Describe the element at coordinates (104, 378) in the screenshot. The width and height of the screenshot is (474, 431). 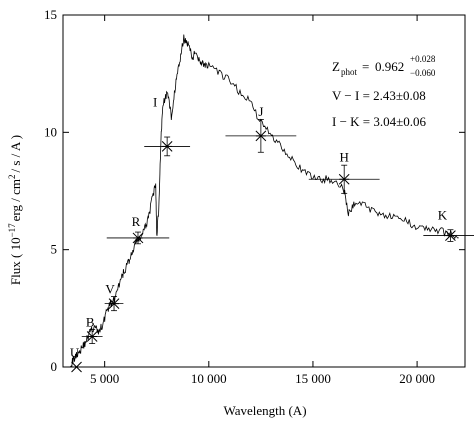
I see `x-tick-label: 5 000` at that location.